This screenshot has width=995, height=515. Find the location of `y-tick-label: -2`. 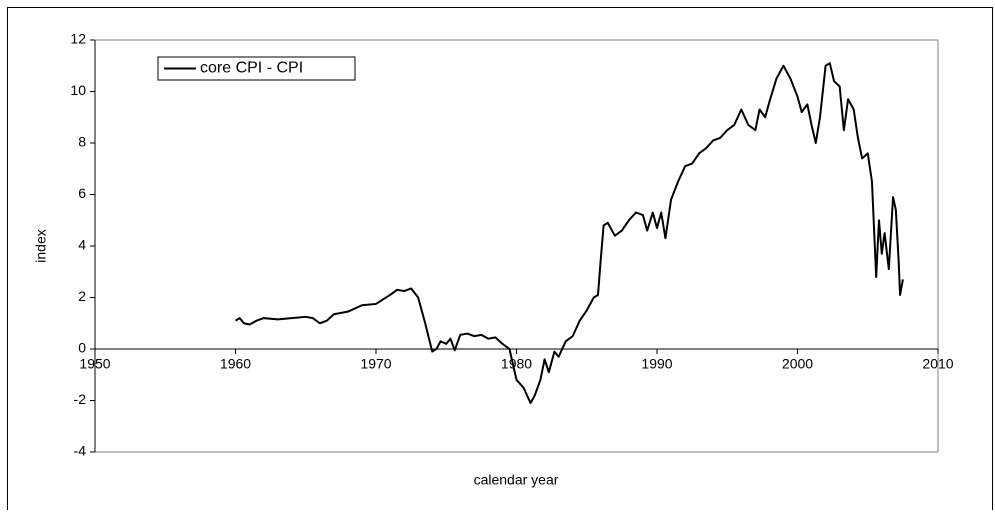

y-tick-label: -2 is located at coordinates (80, 399).